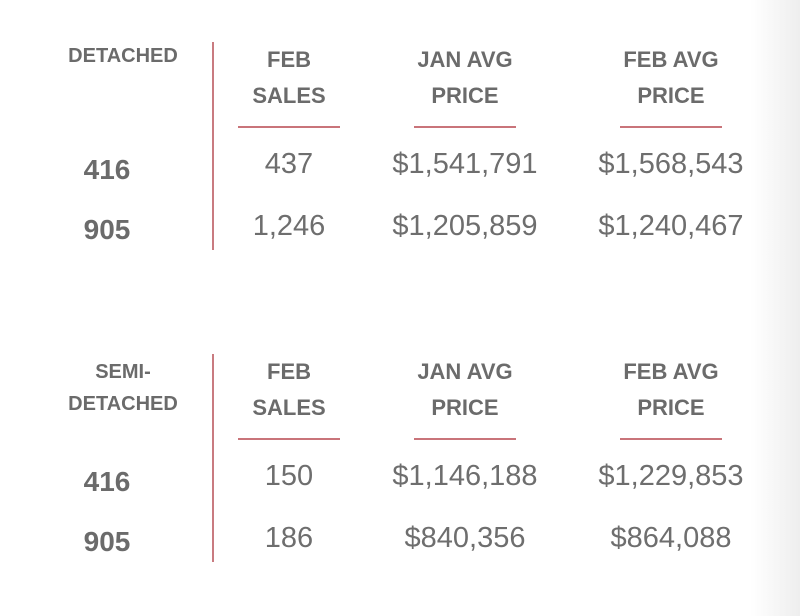 This screenshot has height=616, width=800. Describe the element at coordinates (671, 476) in the screenshot. I see `feb-avg-price-value: $1,229,853` at that location.